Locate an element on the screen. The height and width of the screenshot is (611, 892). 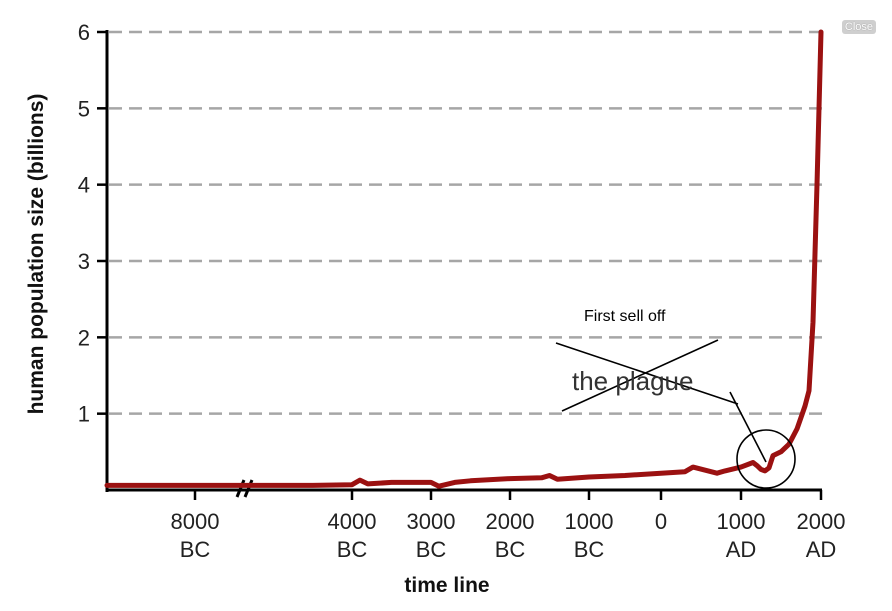
x-tick-label-2-1: BC is located at coordinates (431, 549).